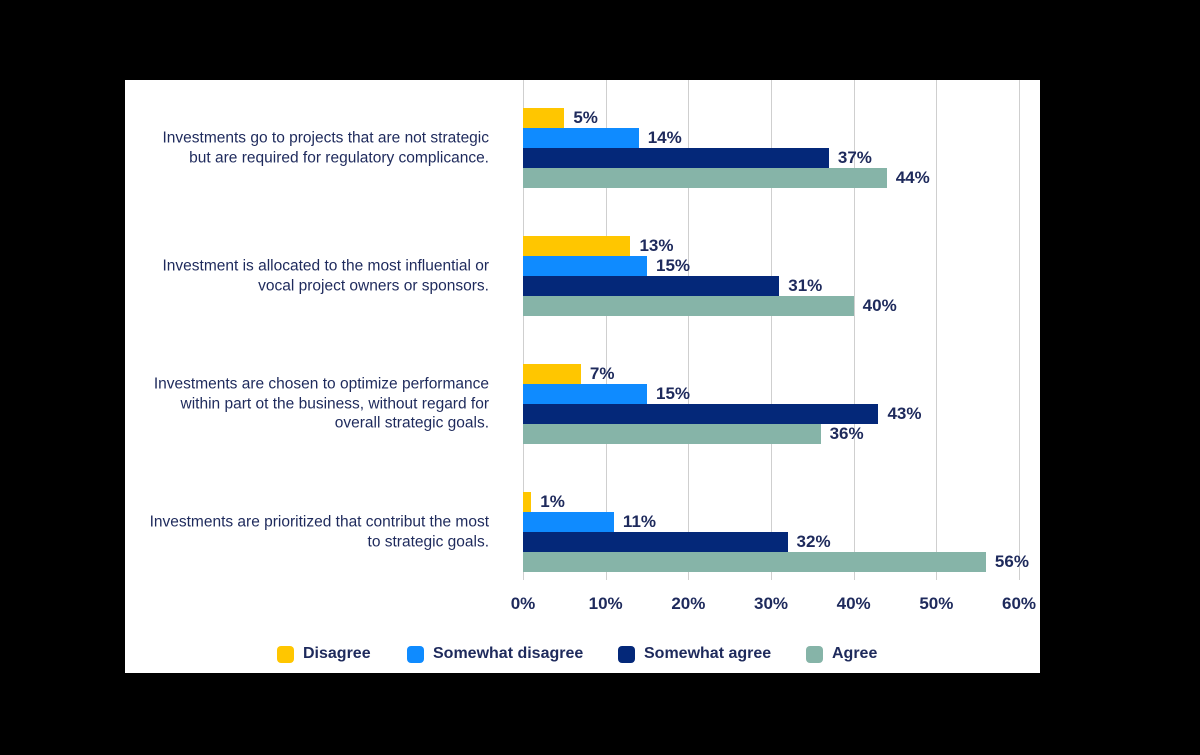 The image size is (1200, 755). What do you see at coordinates (1019, 603) in the screenshot?
I see `x-axis-tick-label: 60%` at bounding box center [1019, 603].